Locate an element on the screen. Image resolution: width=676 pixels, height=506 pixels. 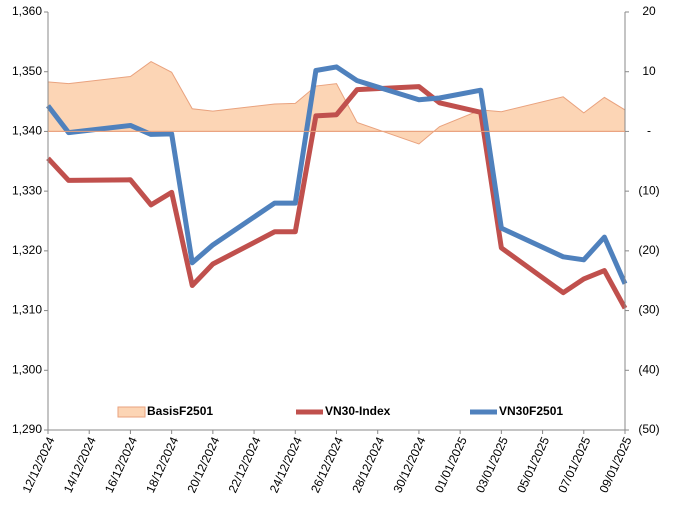
x-tick-label: 30/12/2024 is located at coordinates (409, 464).